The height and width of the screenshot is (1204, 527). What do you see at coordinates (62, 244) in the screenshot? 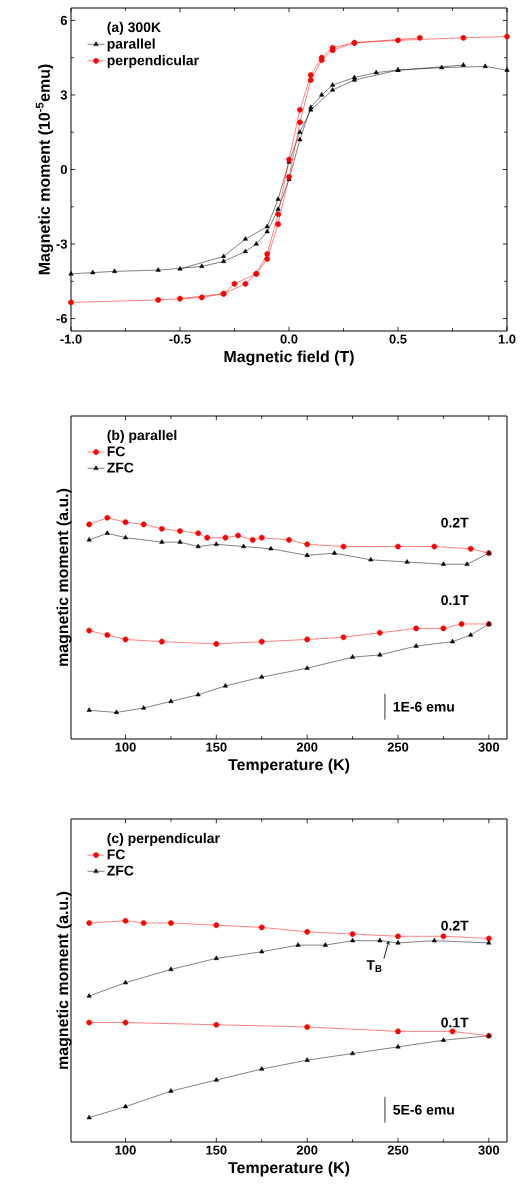
I see `y-tick-label: -3` at bounding box center [62, 244].